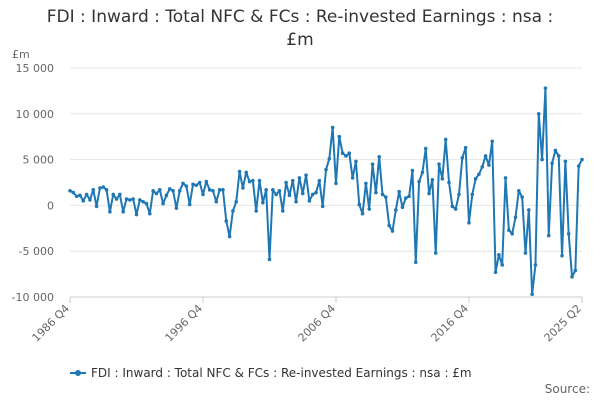 This screenshot has width=600, height=400. I want to click on x-tick-label: 1996 Q4, so click(184, 323).